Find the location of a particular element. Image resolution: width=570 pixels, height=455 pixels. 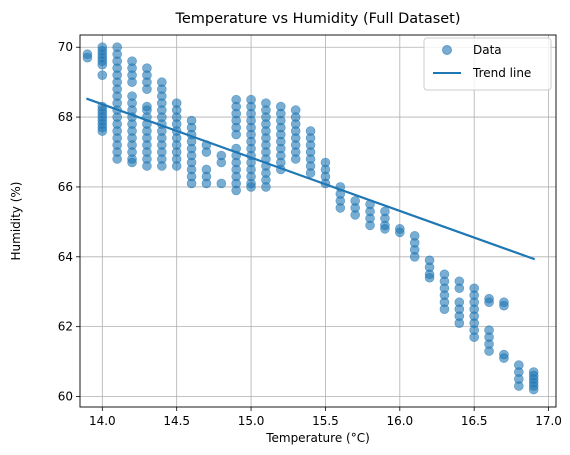

x-tick-label: 14.5 is located at coordinates (176, 421).